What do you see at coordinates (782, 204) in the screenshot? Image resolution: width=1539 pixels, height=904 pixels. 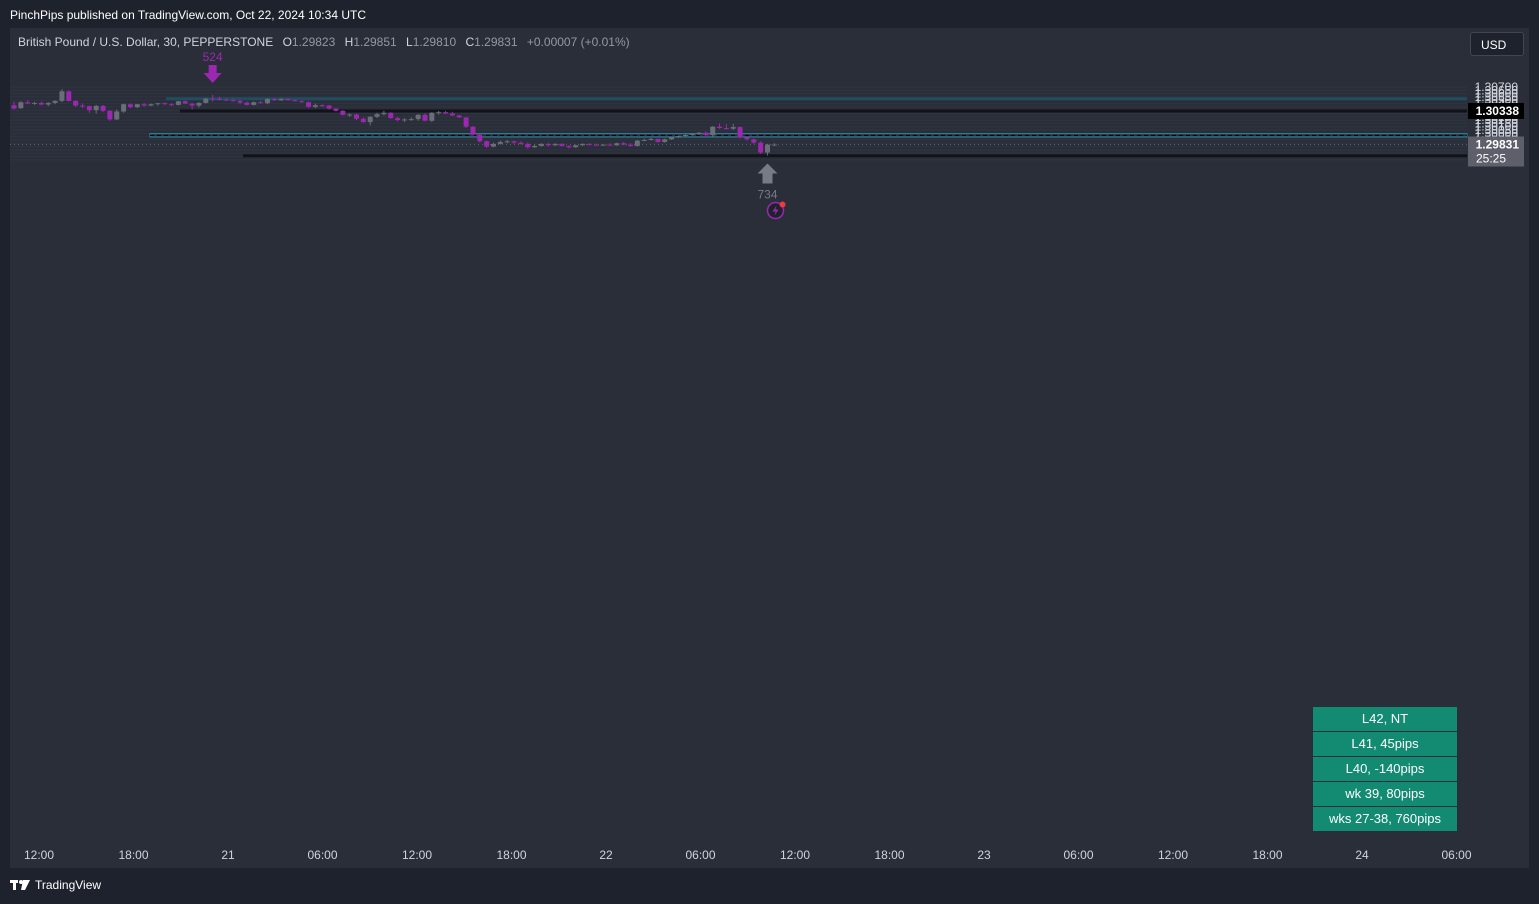 I see `alert-dot` at bounding box center [782, 204].